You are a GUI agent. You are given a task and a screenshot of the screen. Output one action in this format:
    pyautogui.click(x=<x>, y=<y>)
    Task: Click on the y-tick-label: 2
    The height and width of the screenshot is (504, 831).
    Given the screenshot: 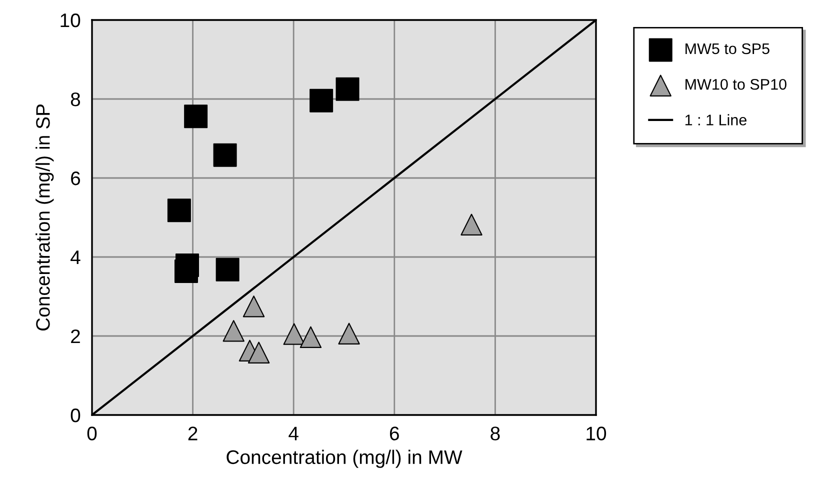 What is the action you would take?
    pyautogui.click(x=75, y=336)
    